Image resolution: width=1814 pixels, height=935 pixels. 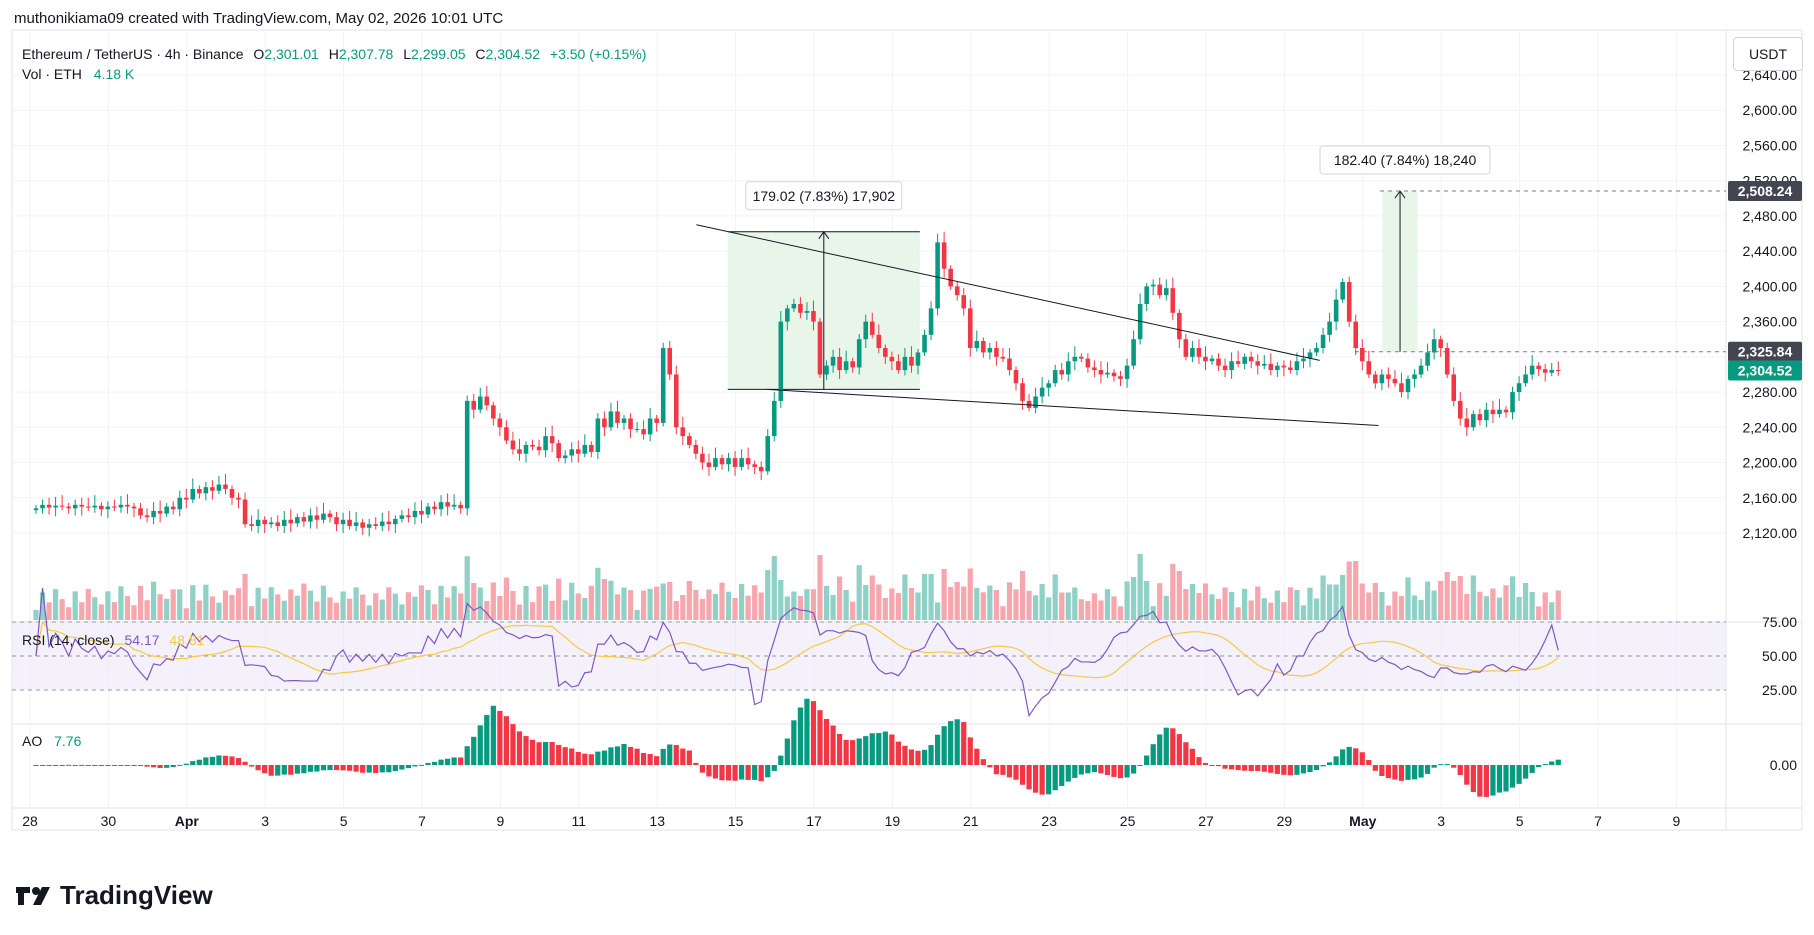 What do you see at coordinates (1779, 656) in the screenshot?
I see `rsi-tick-label: 50.00` at bounding box center [1779, 656].